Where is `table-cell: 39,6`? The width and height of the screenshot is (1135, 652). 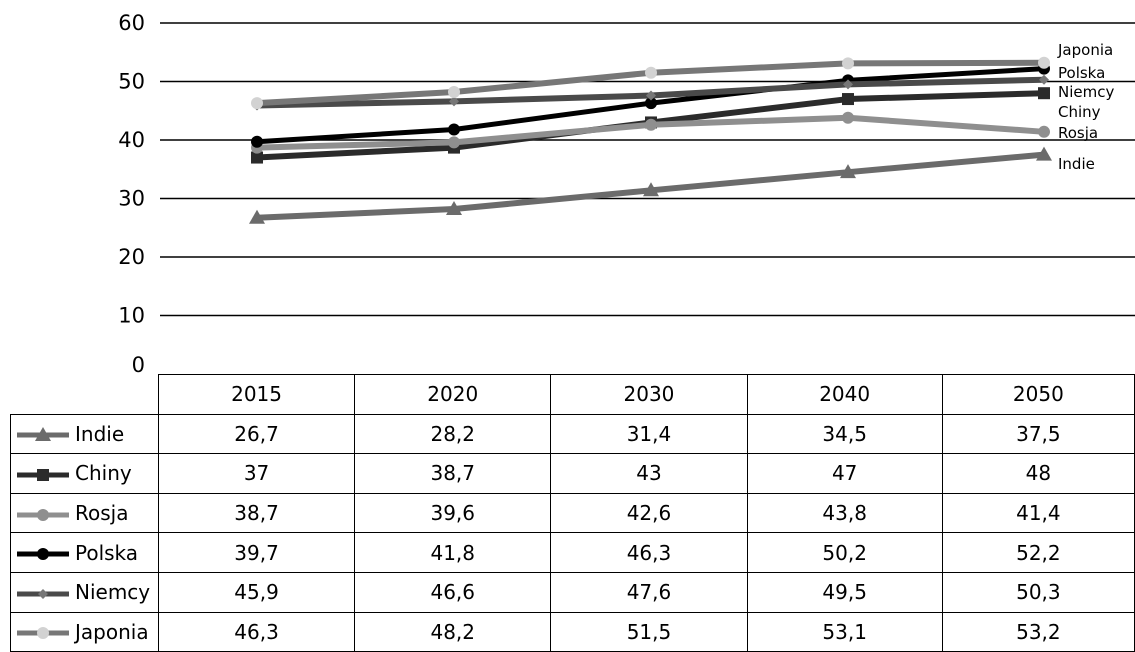 table-cell: 39,6 is located at coordinates (453, 513).